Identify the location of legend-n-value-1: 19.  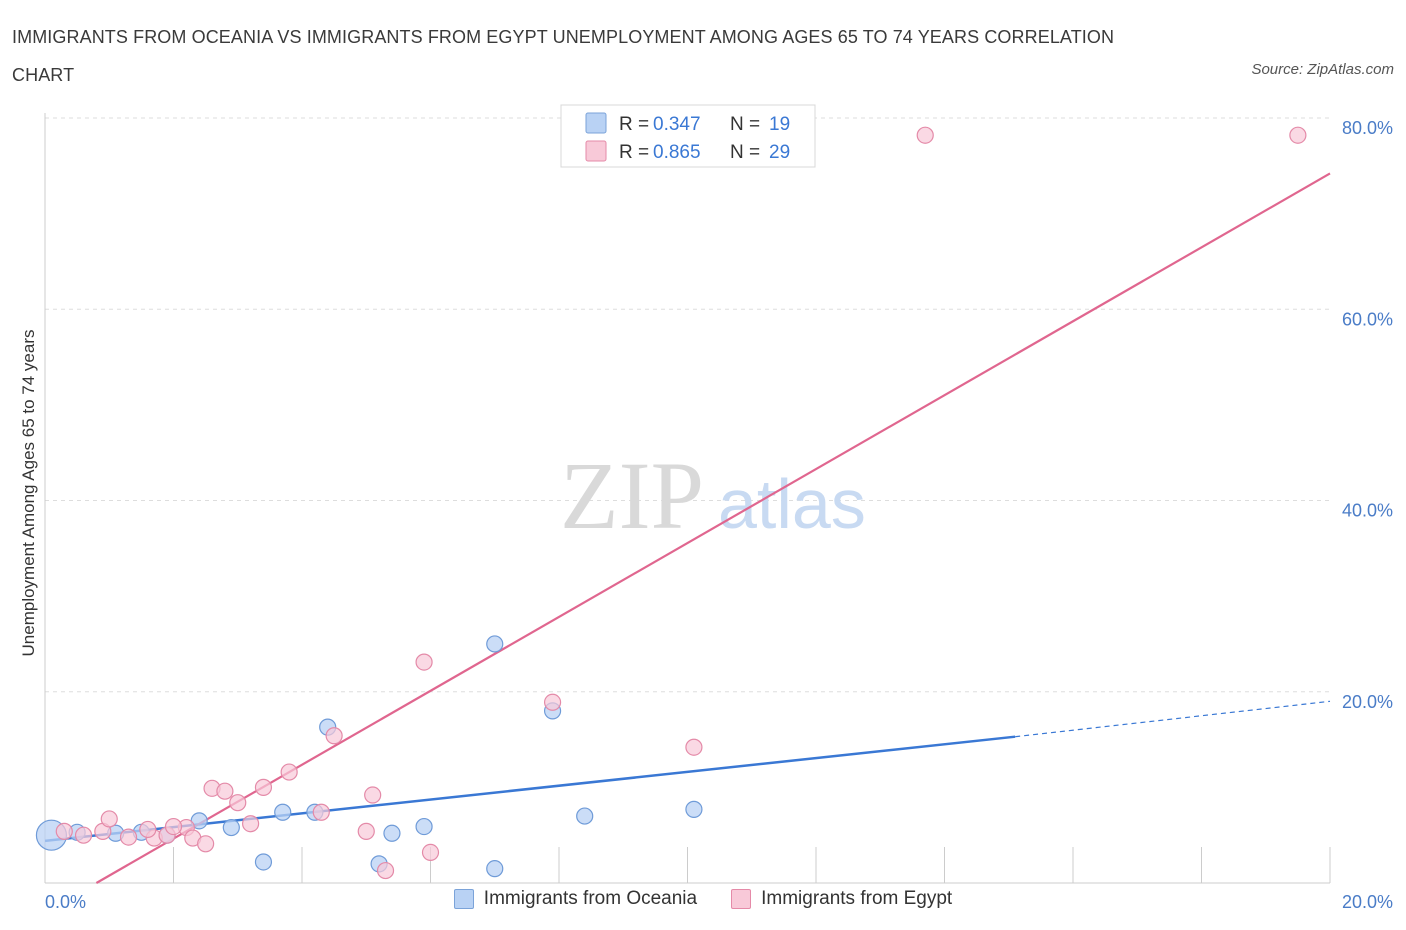
(779, 124).